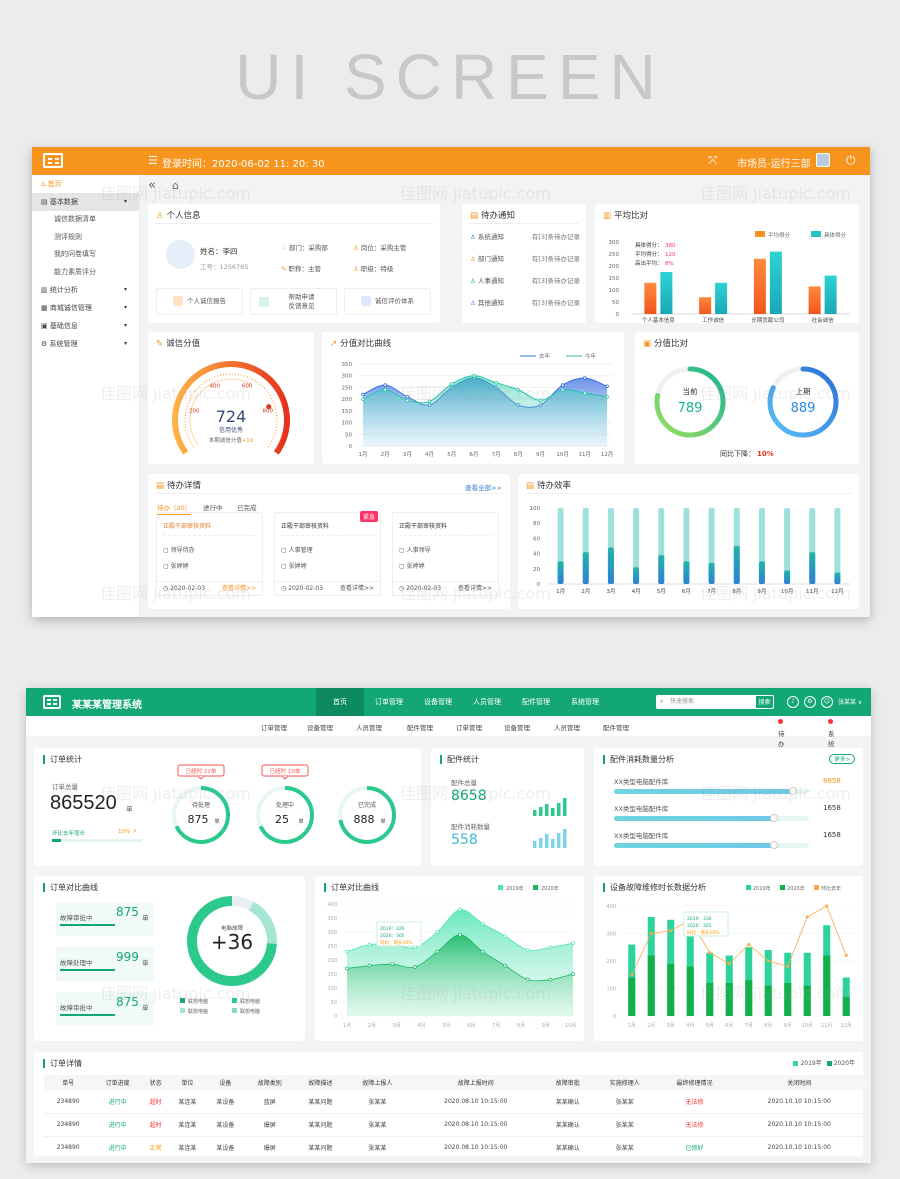  What do you see at coordinates (476, 1102) in the screenshot?
I see `table-cell: 2020.08.10 10:15:00` at bounding box center [476, 1102].